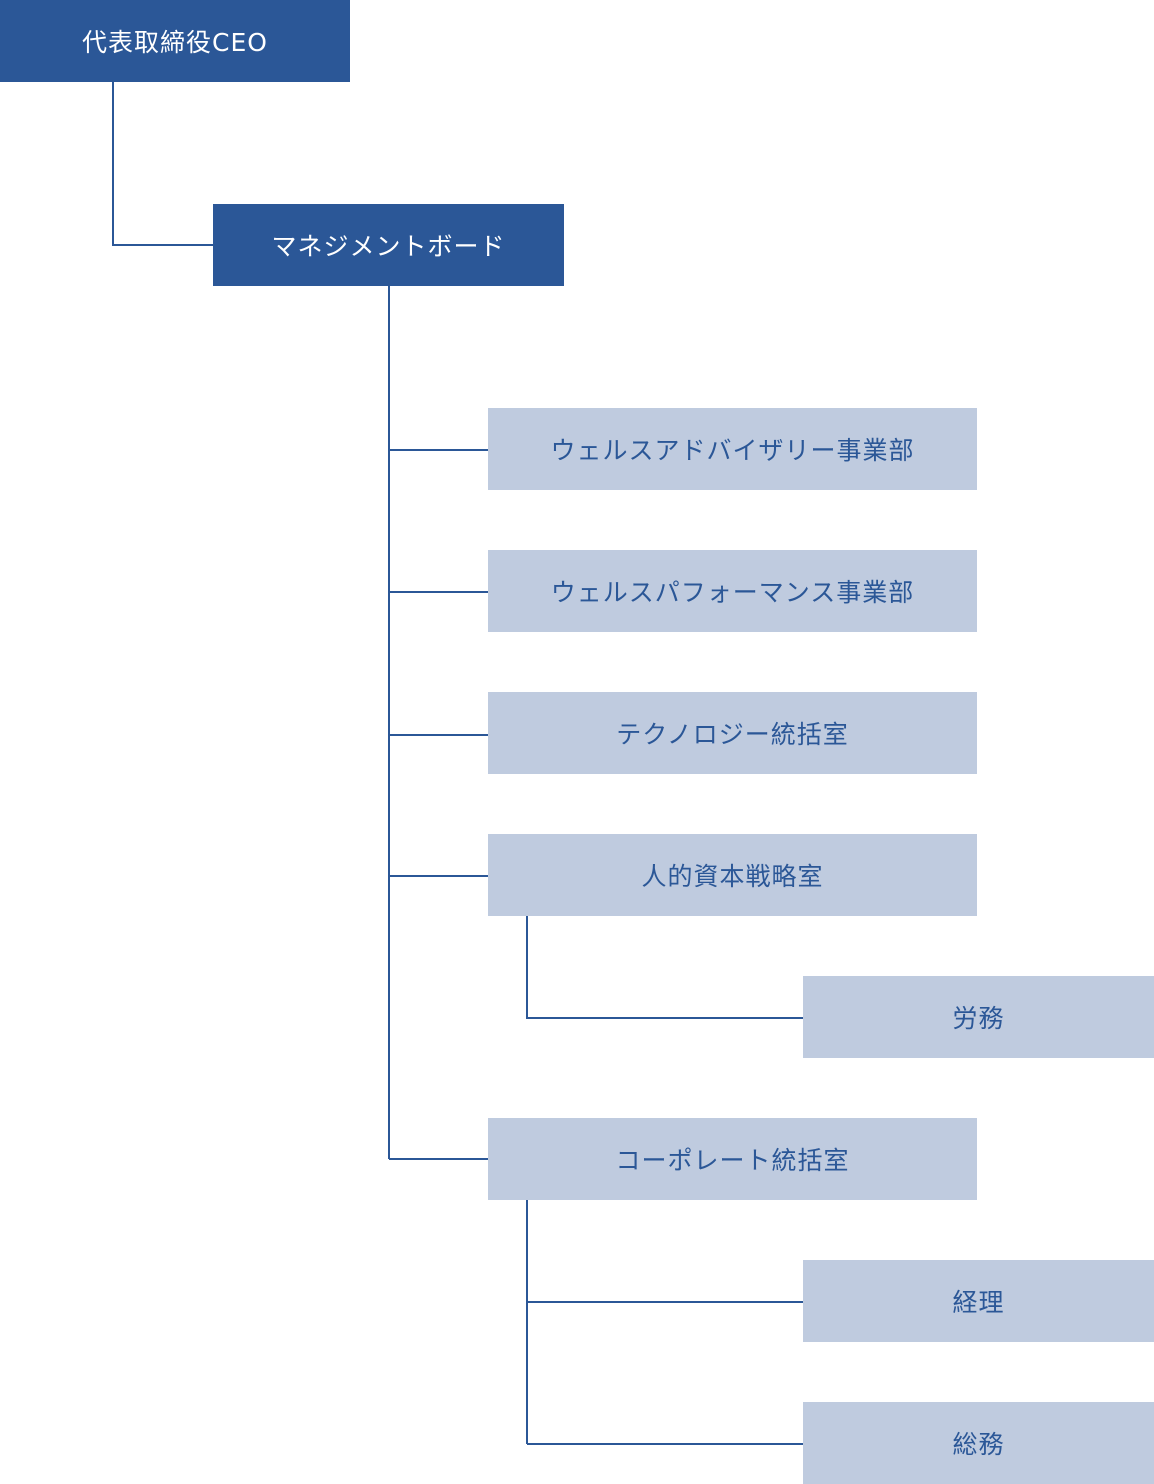  I want to click on node-technology: テクノロジー統括室, so click(732, 733).